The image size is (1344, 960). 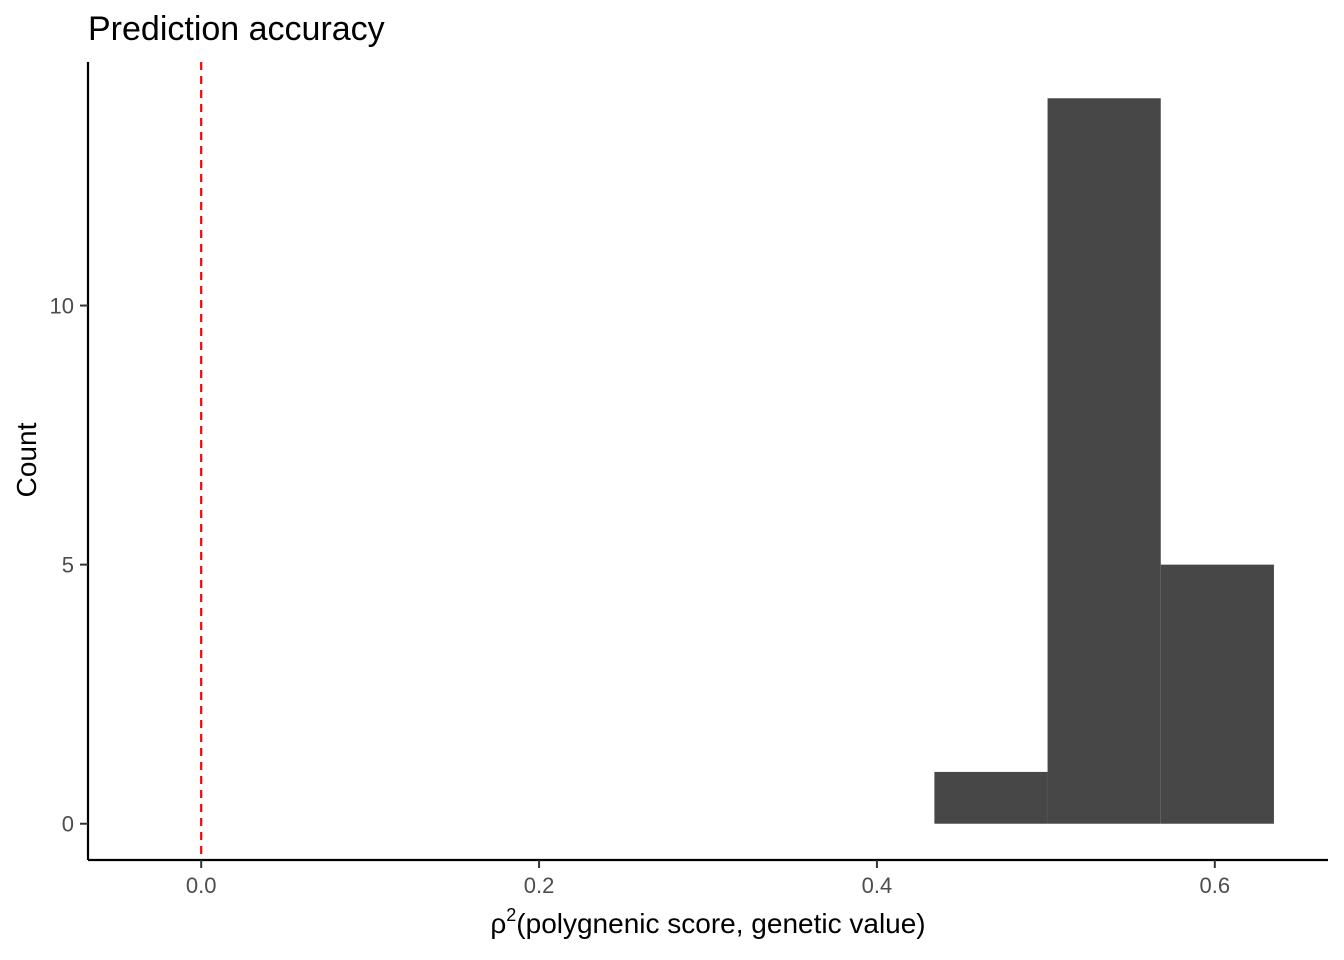 What do you see at coordinates (720, 923) in the screenshot?
I see `x-axis-label-text: (polygnenic score, genetic value)` at bounding box center [720, 923].